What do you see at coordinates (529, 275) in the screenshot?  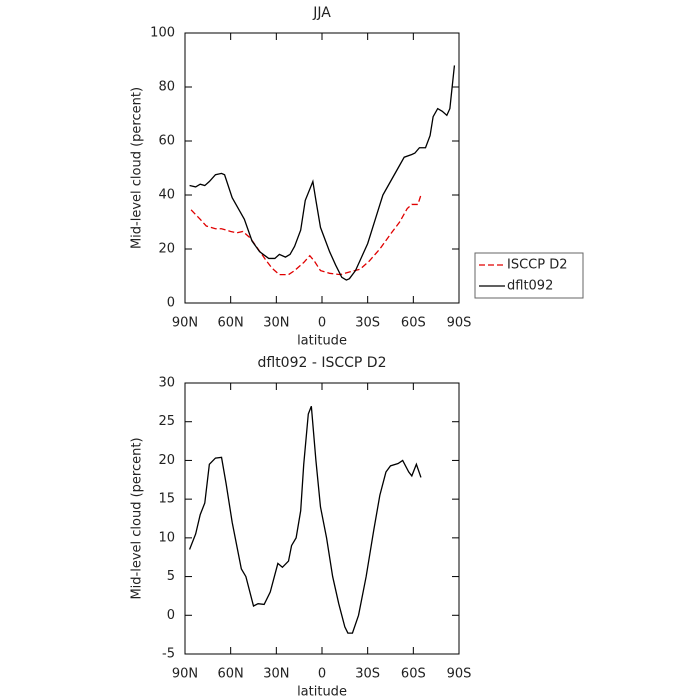 I see `legend-box` at bounding box center [529, 275].